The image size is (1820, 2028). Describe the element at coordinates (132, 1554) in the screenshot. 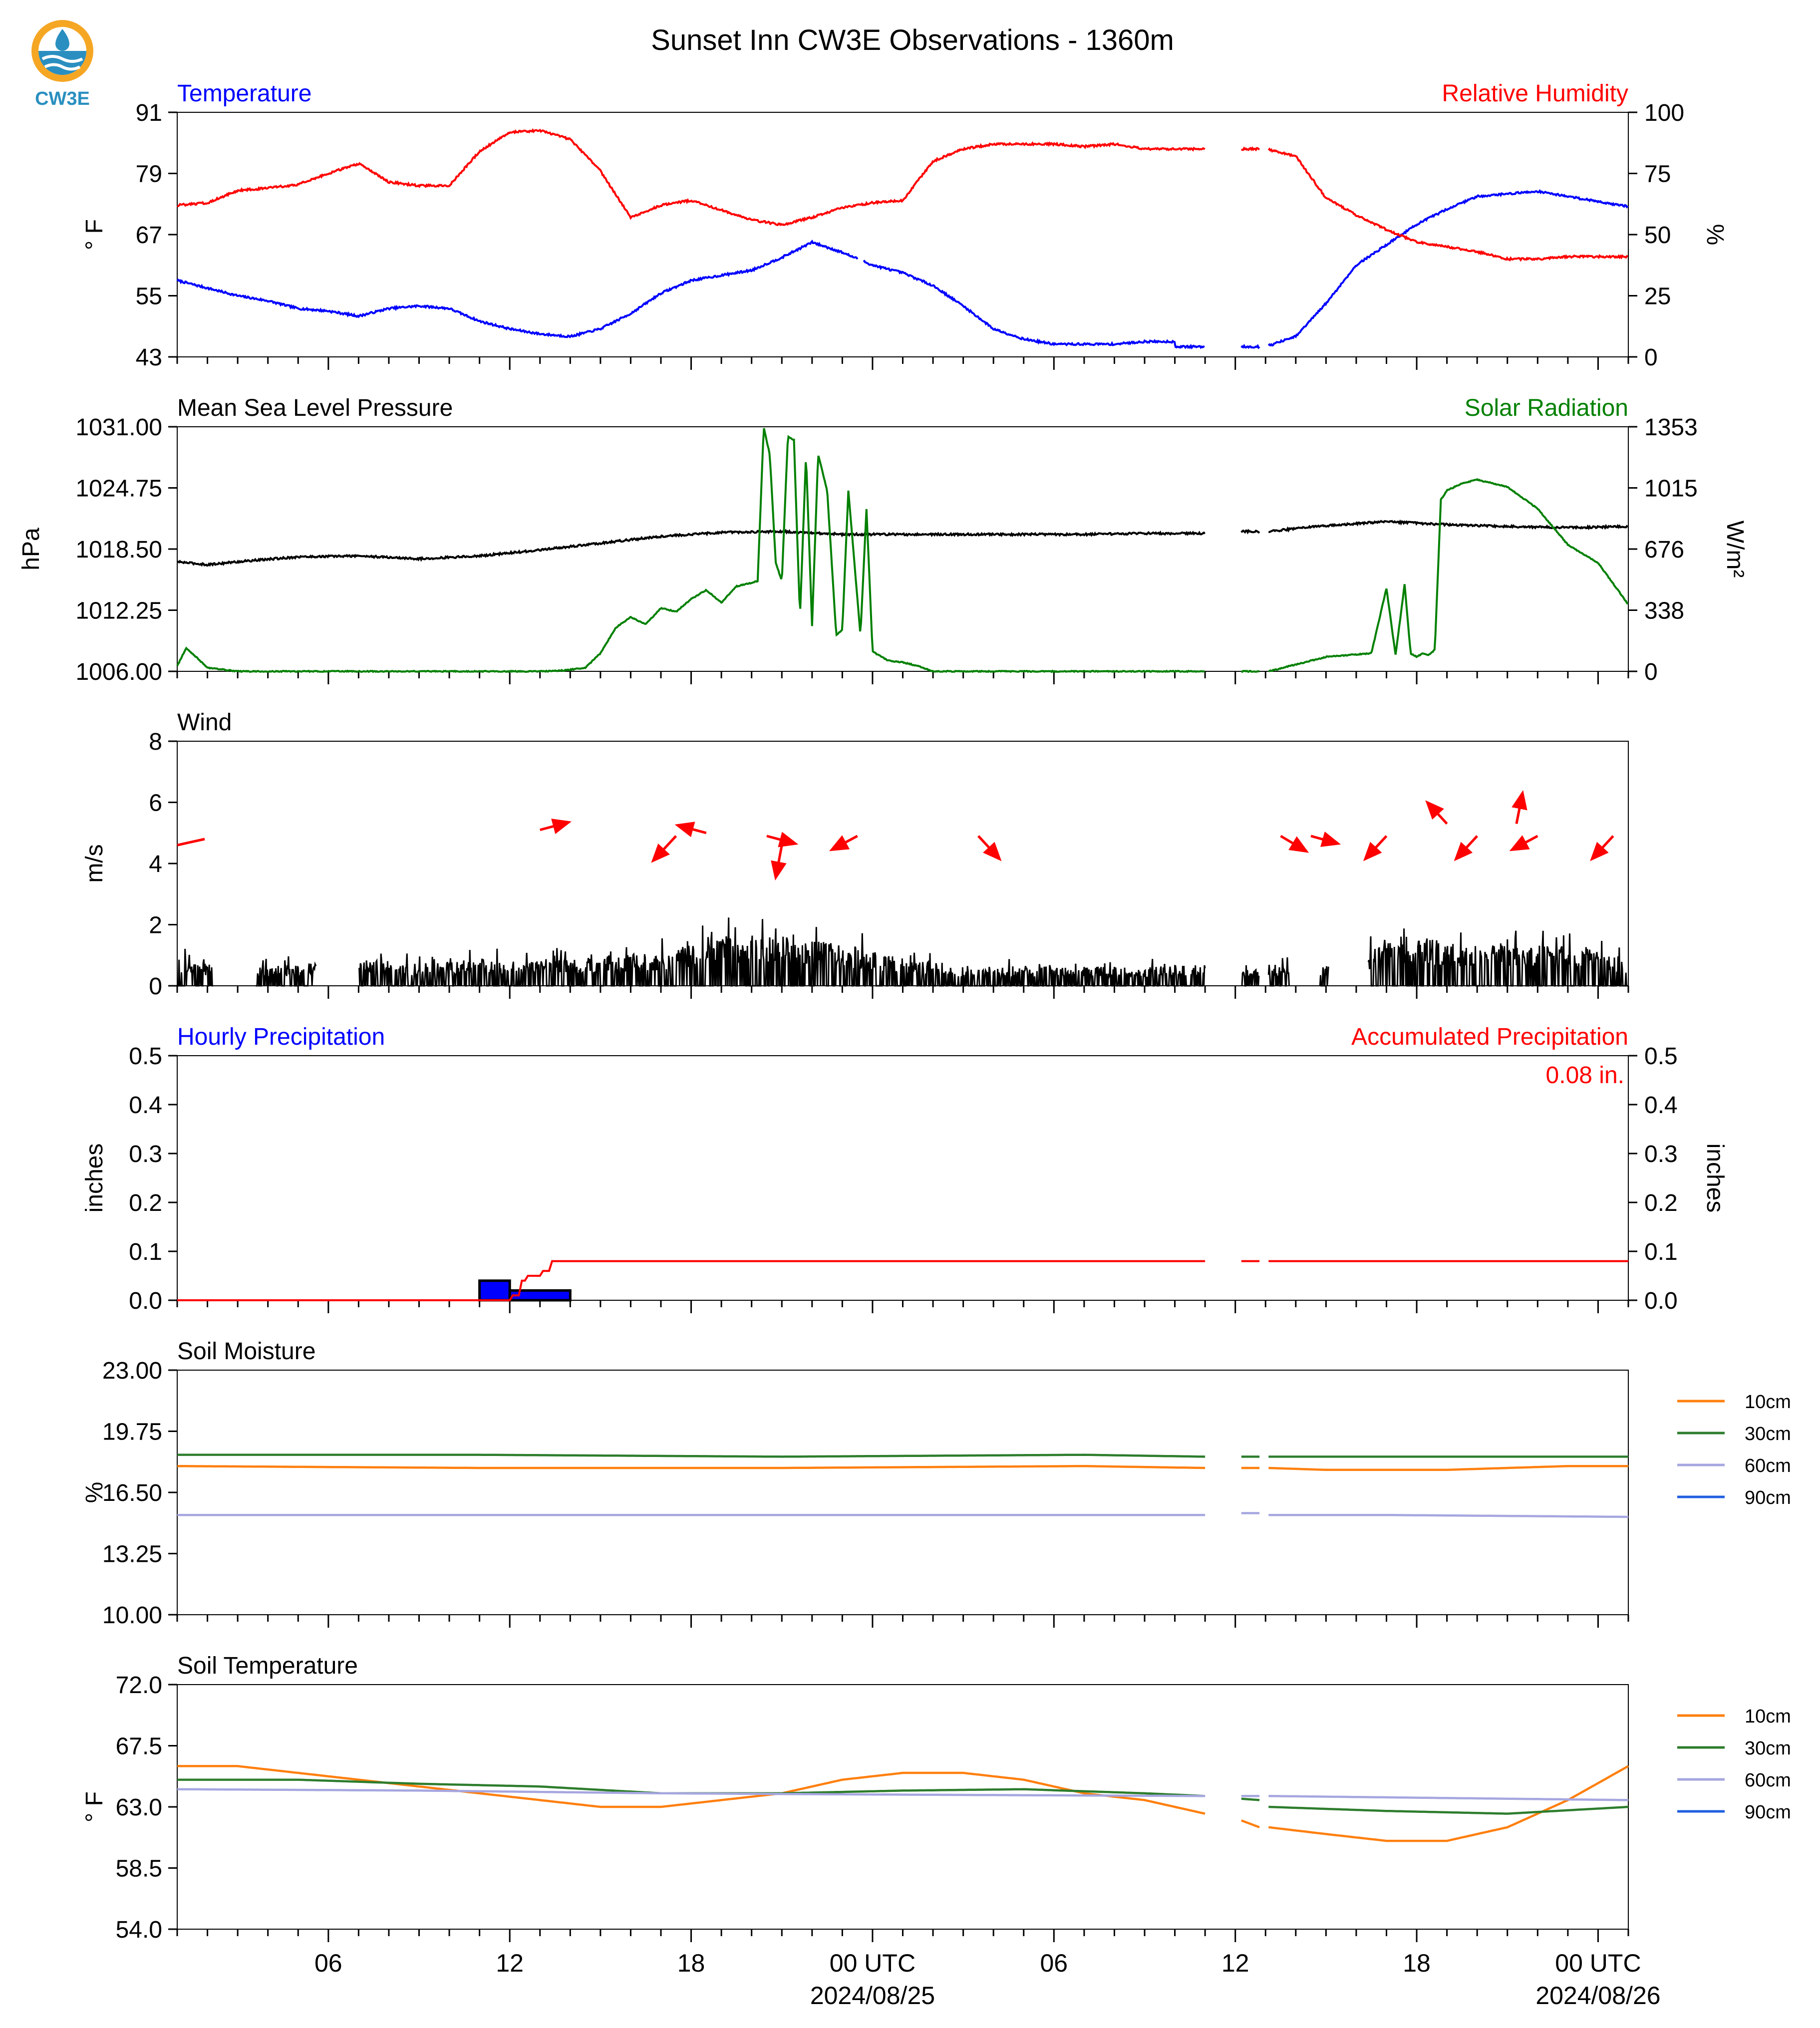

I see `y-tick-label: 13.25` at that location.